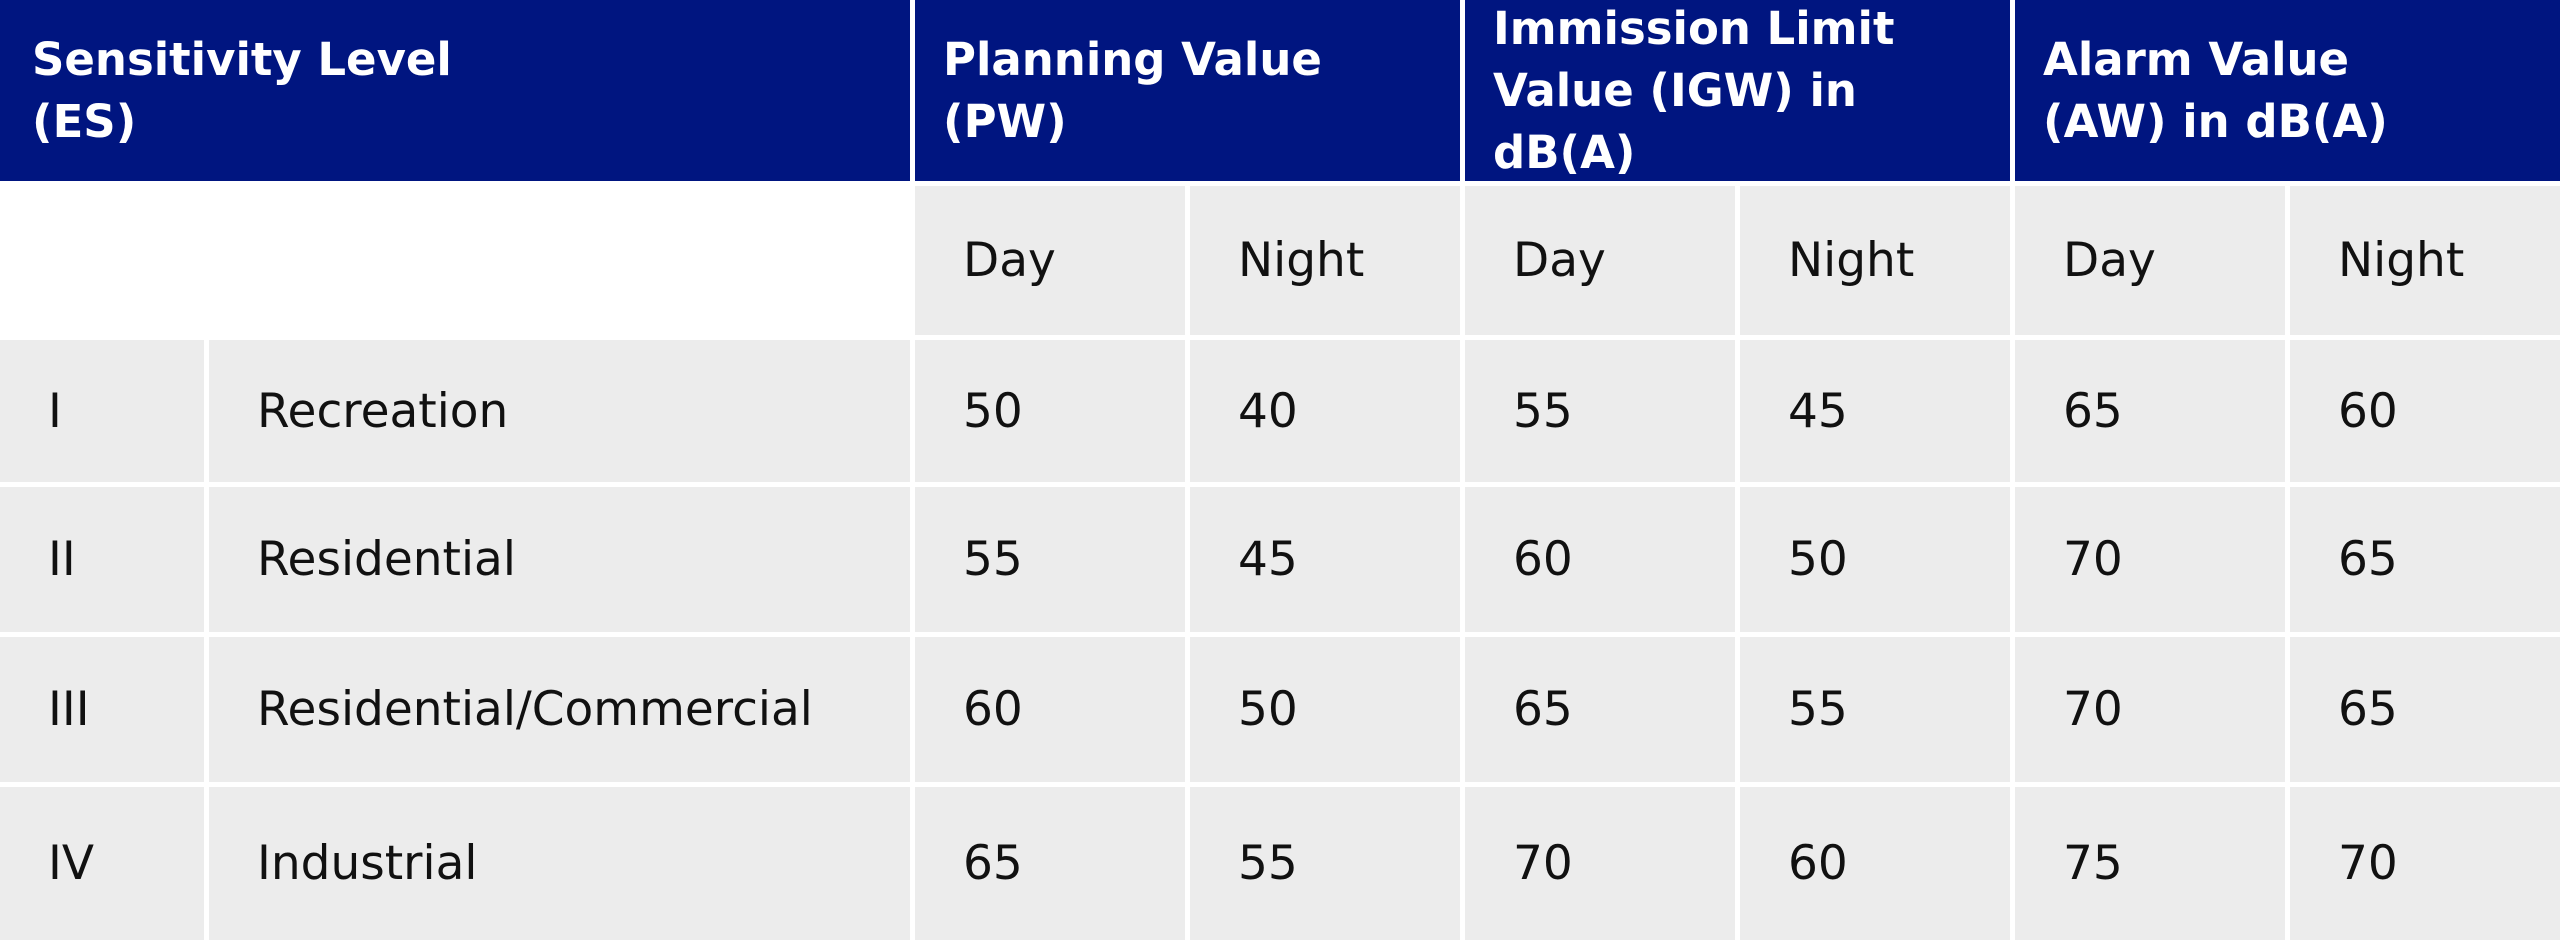  Describe the element at coordinates (102, 411) in the screenshot. I see `table-cell: I` at that location.